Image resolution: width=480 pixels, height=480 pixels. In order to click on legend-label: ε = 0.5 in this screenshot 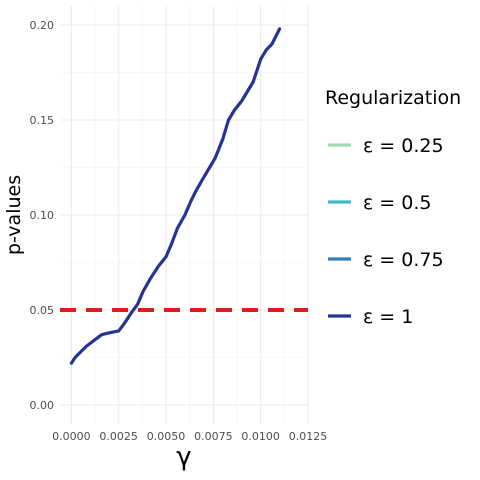, I will do `click(397, 203)`.